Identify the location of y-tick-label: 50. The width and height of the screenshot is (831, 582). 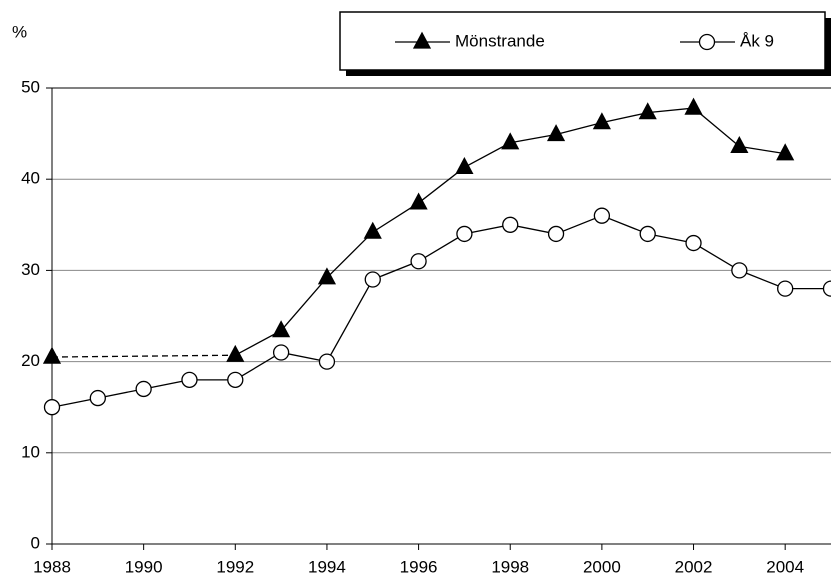
(30, 86).